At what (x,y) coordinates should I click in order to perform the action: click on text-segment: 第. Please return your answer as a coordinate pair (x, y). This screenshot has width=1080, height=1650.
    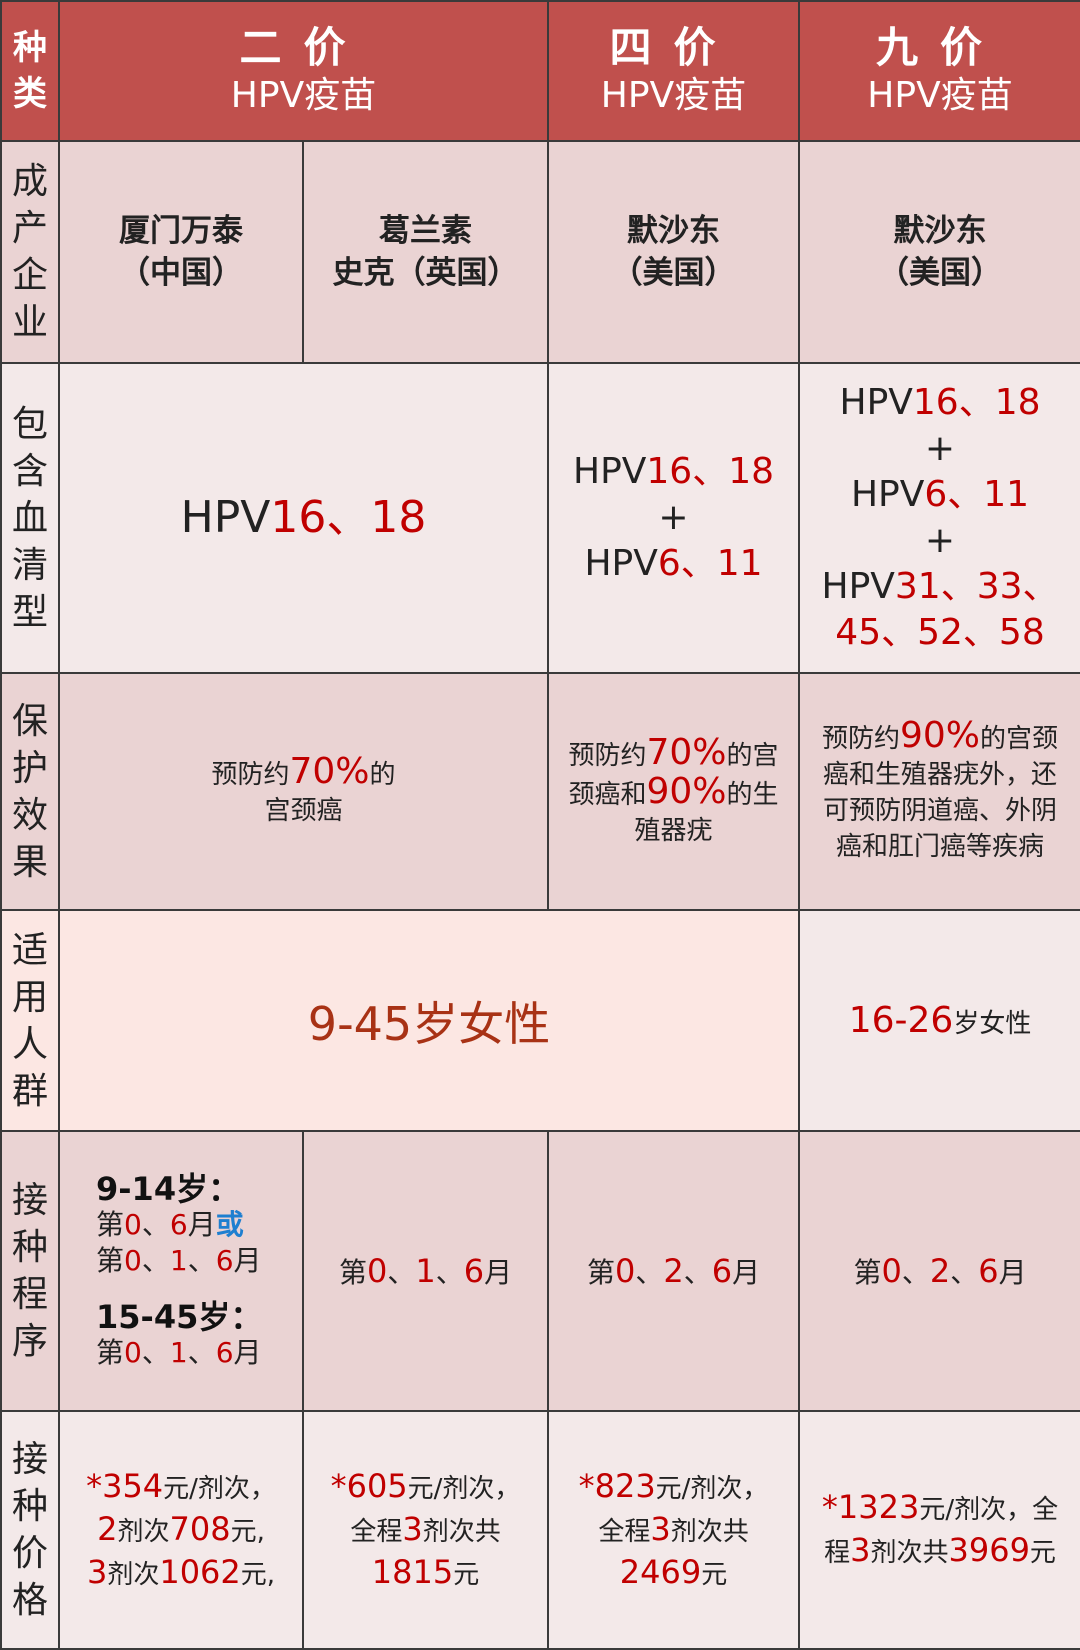
    Looking at the image, I should click on (600, 1272).